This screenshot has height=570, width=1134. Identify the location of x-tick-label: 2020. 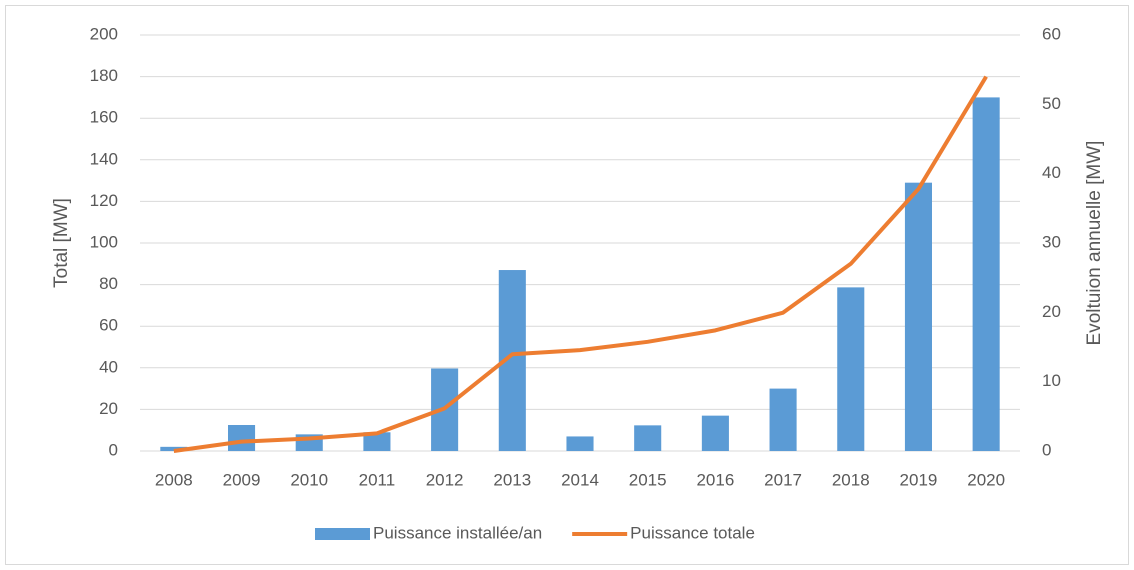
(986, 479).